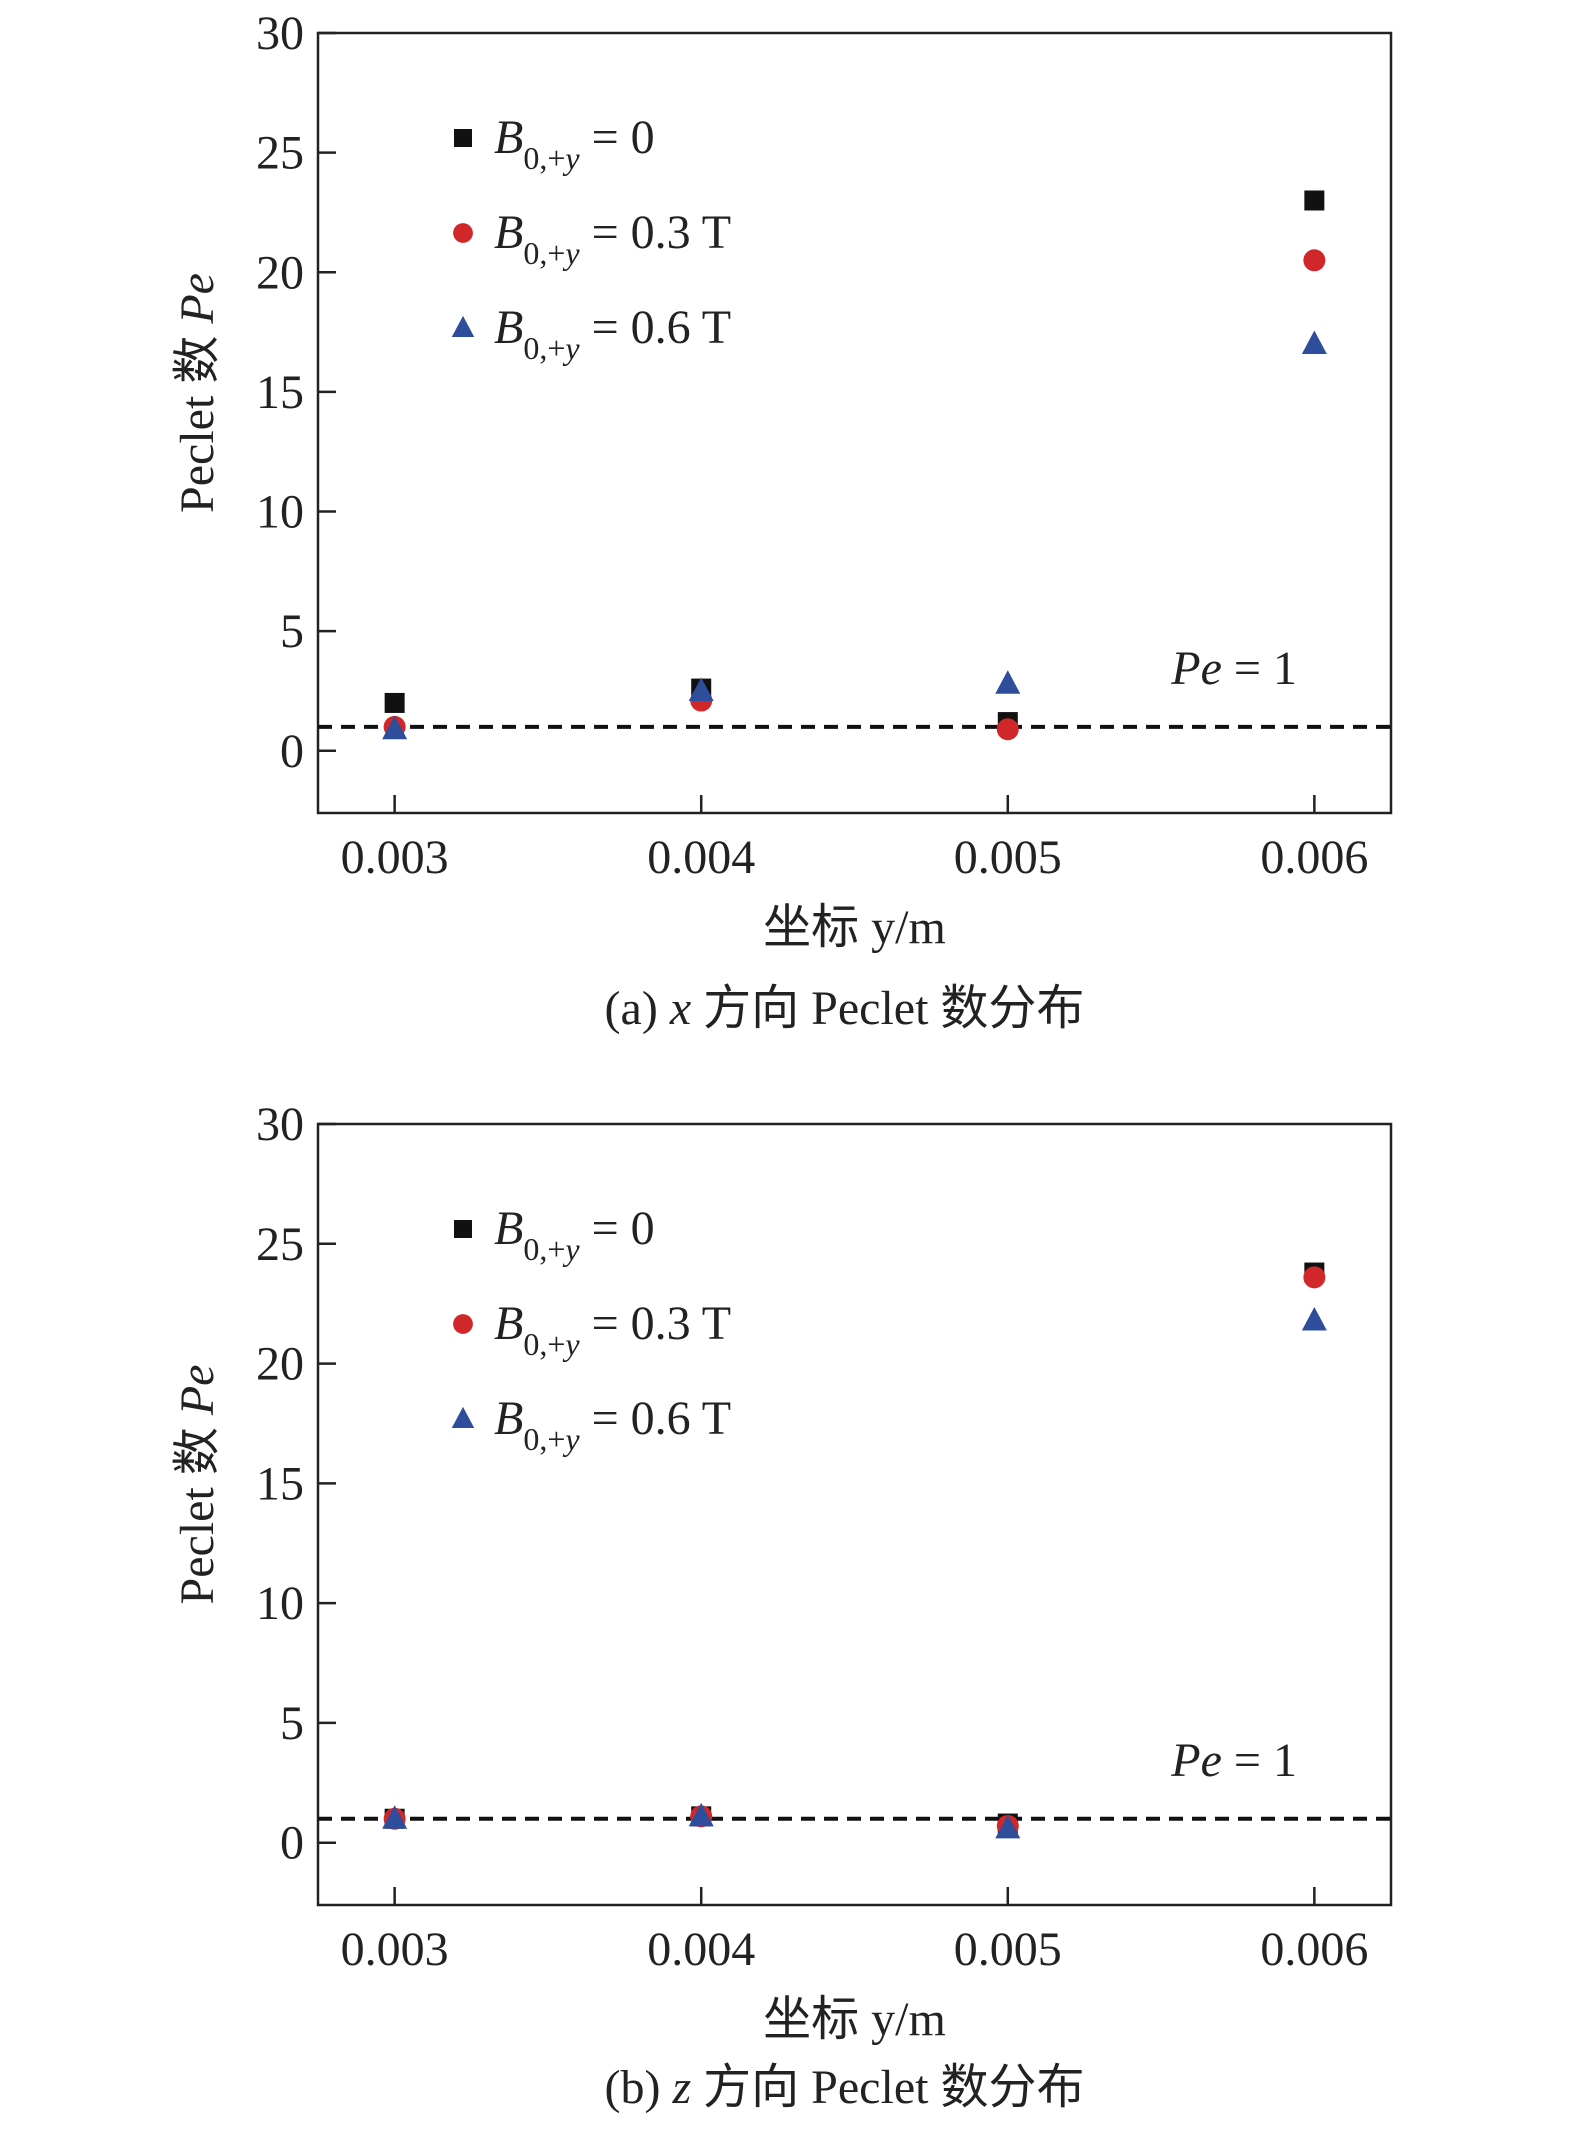 This screenshot has height=2150, width=1575. What do you see at coordinates (681, 2087) in the screenshot?
I see `caption-var: z` at bounding box center [681, 2087].